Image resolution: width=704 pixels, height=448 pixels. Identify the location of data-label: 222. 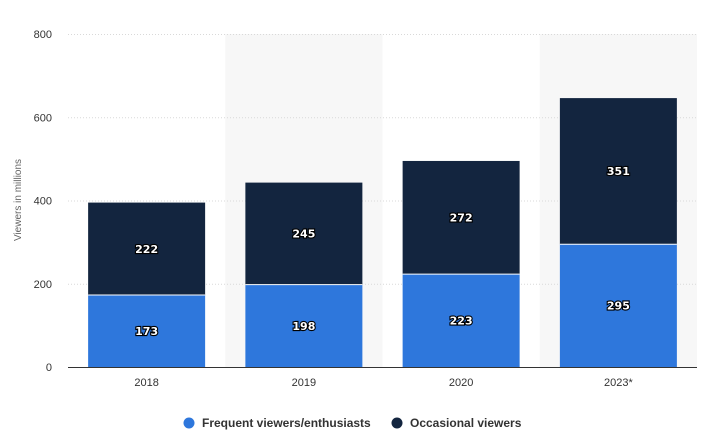
(146, 249).